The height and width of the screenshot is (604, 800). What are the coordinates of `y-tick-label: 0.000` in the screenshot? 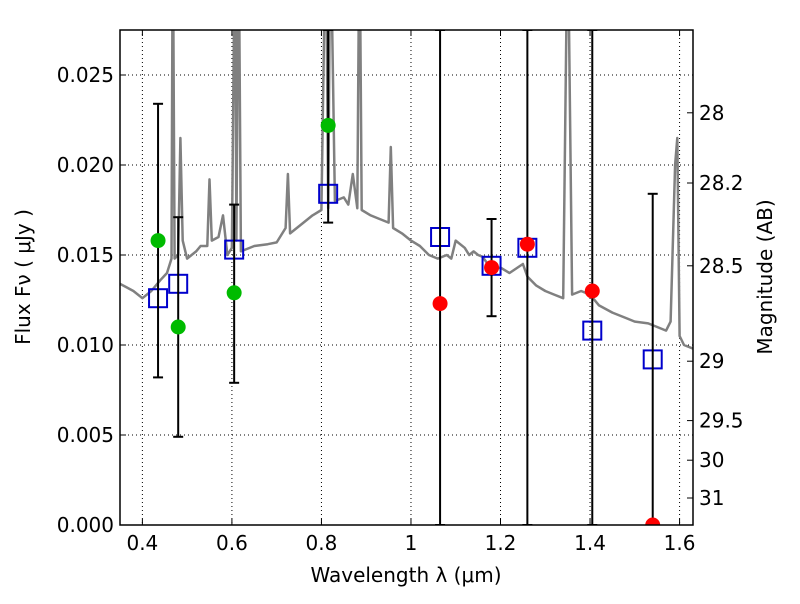 It's located at (85, 525).